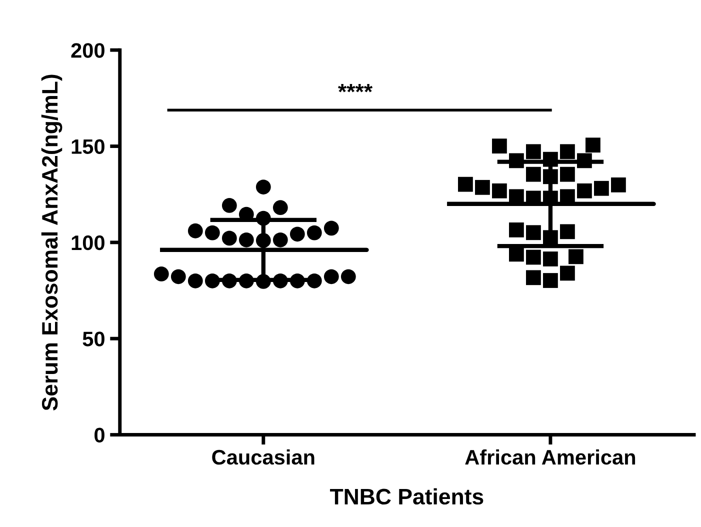 The image size is (701, 527). What do you see at coordinates (87, 50) in the screenshot?
I see `y-tick-label: 200` at bounding box center [87, 50].